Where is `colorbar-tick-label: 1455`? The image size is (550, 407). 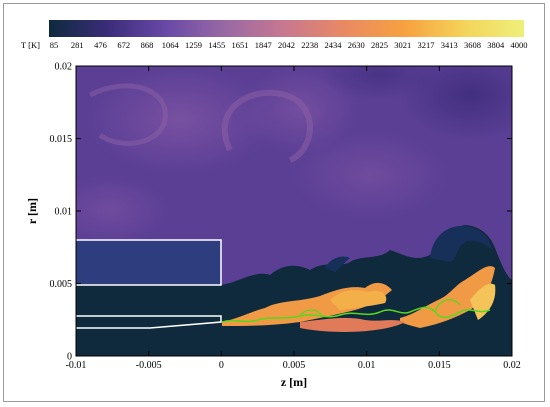 colorbar-tick-label: 1455 is located at coordinates (216, 45).